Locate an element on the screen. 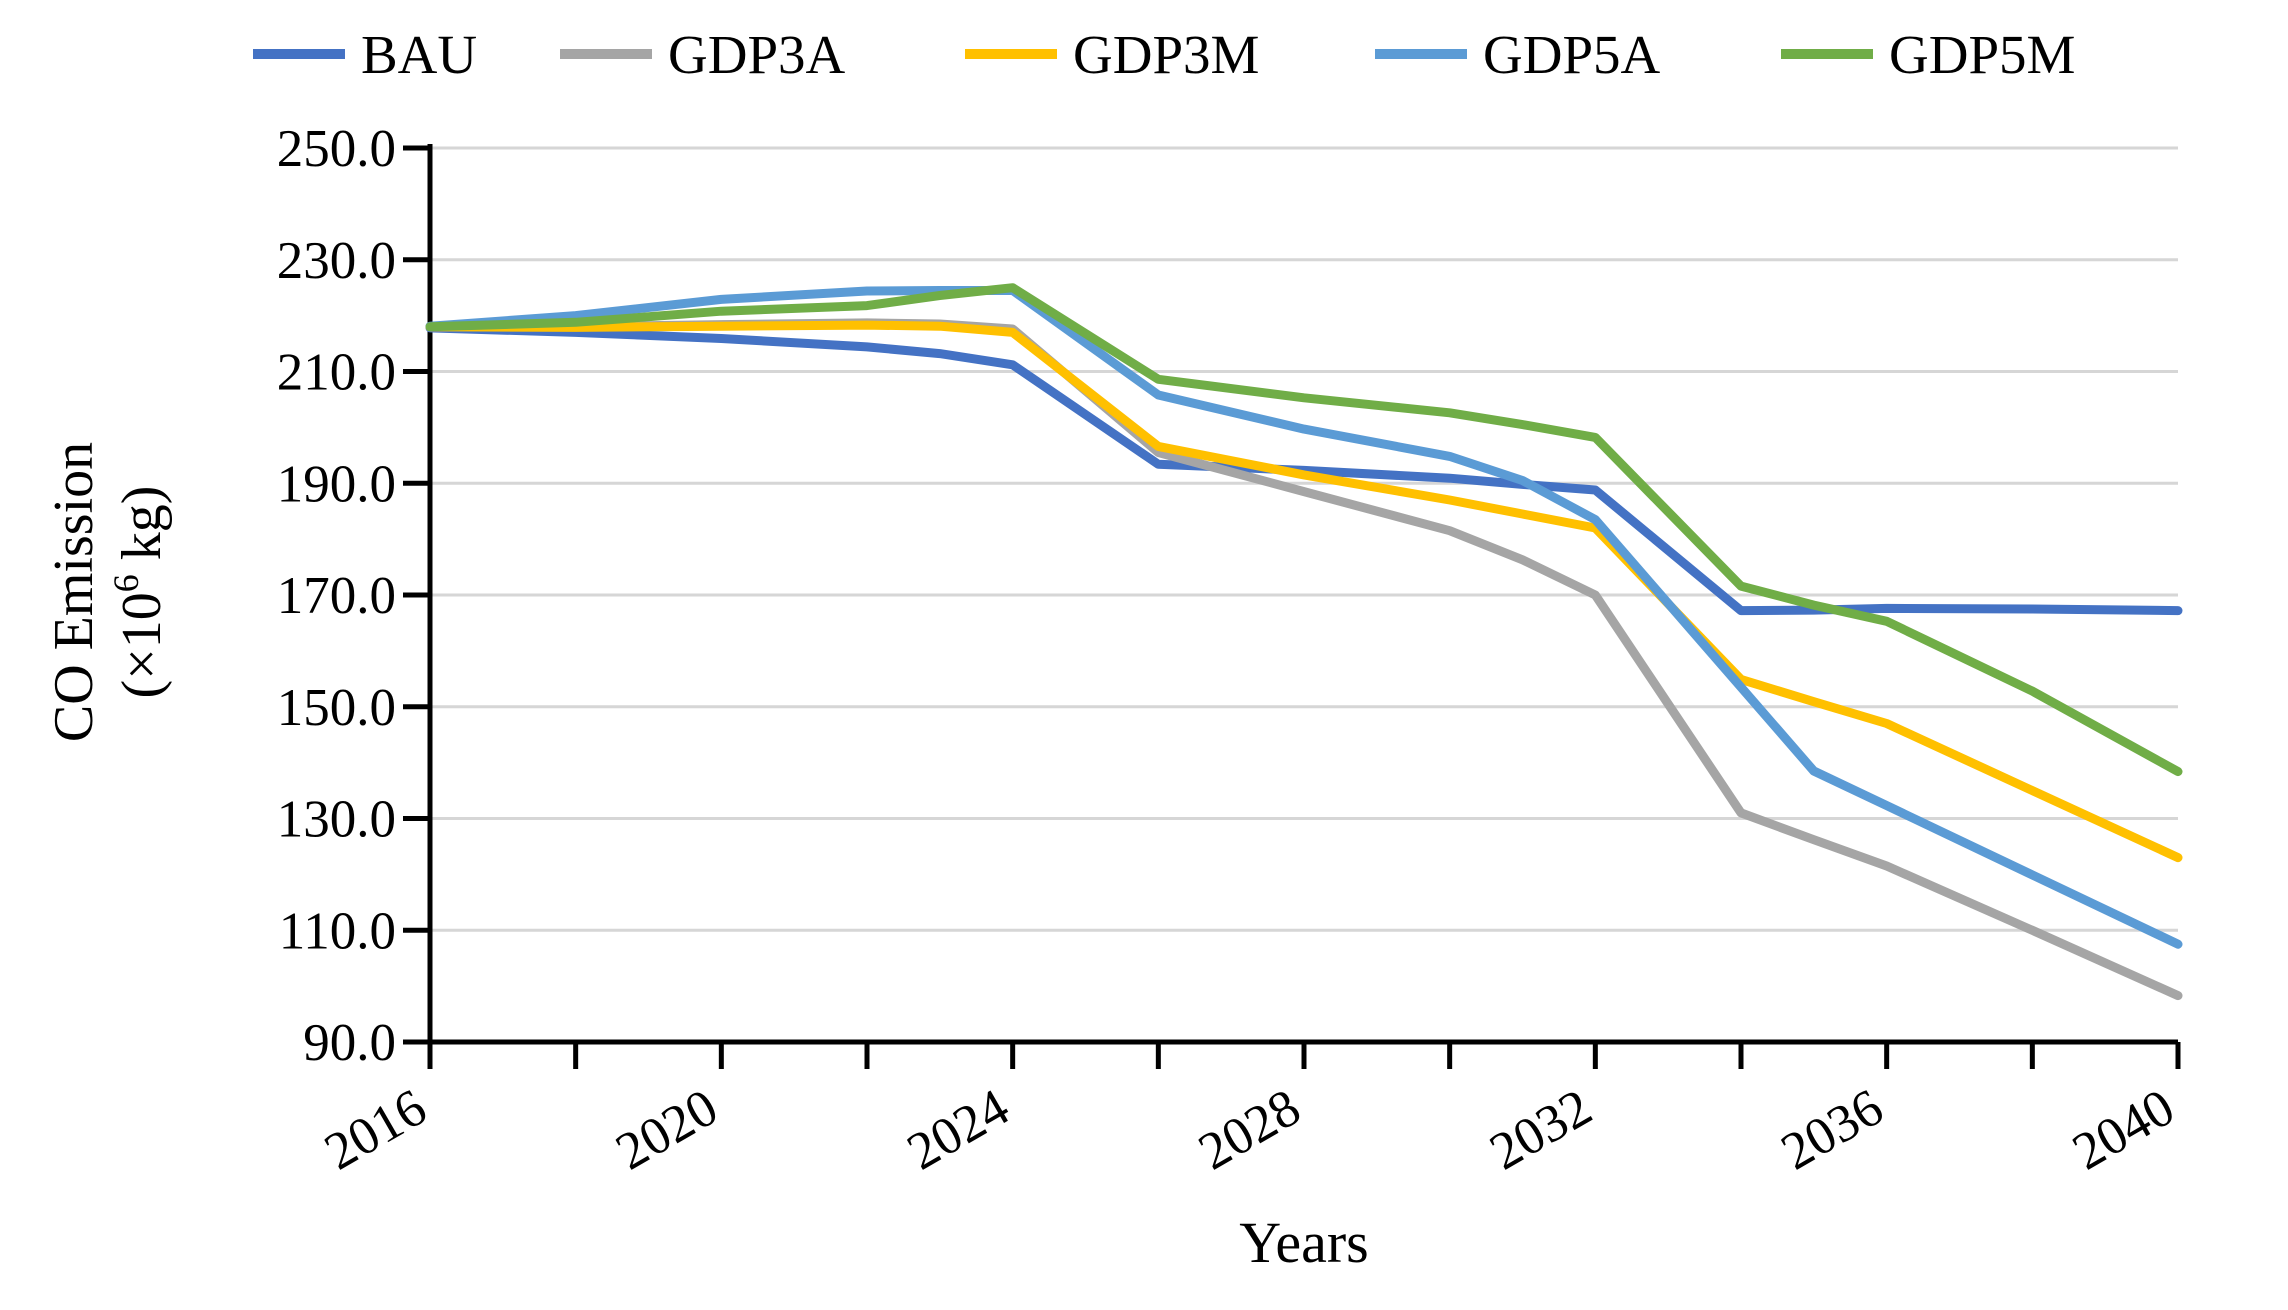 This screenshot has height=1310, width=2288. y-axis-title-suffix: kg) is located at coordinates (142, 530).